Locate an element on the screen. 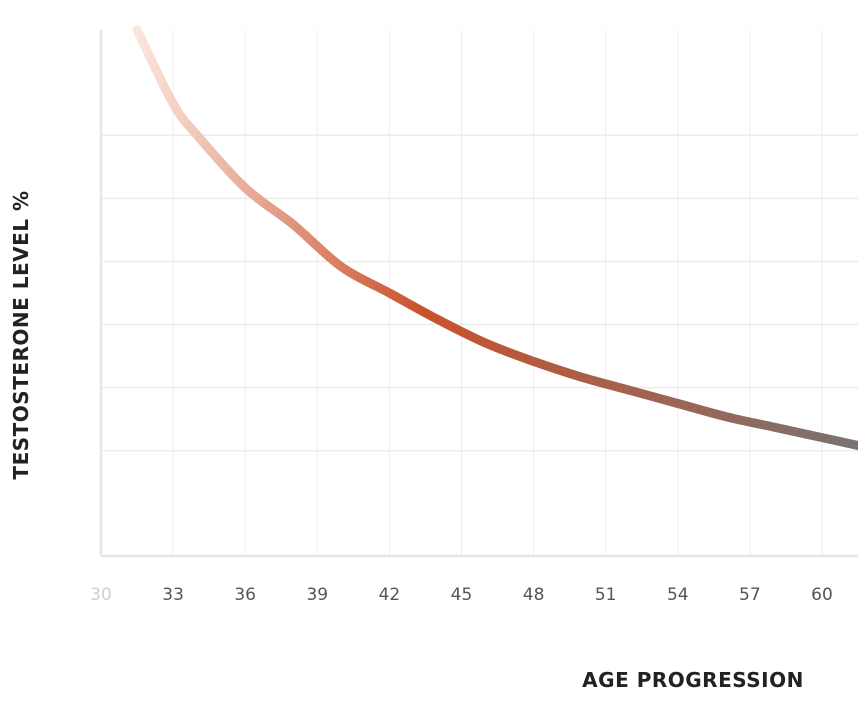  x-tick-label: 36 is located at coordinates (245, 595).